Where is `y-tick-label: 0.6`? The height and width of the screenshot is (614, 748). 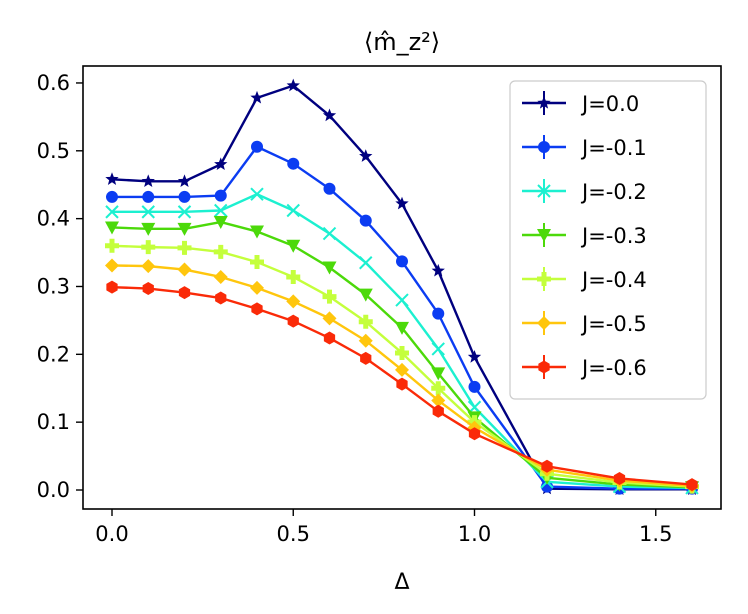
y-tick-label: 0.6 is located at coordinates (53, 83).